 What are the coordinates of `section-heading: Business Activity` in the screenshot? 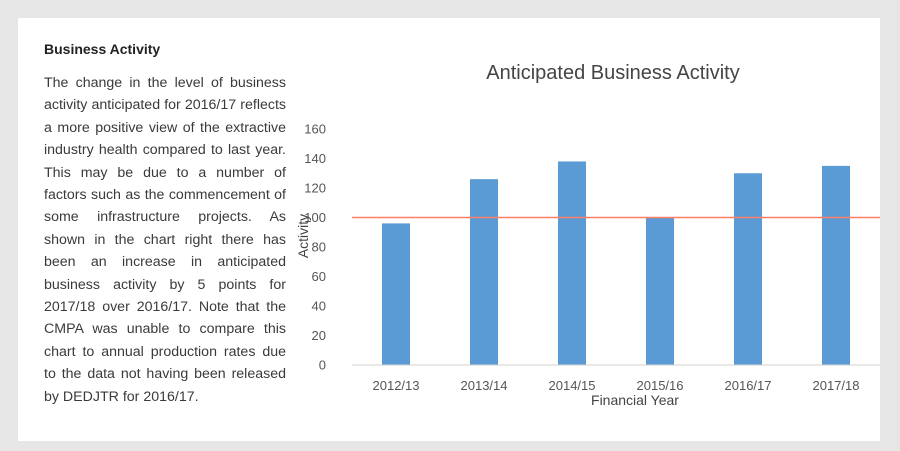 It's located at (102, 49).